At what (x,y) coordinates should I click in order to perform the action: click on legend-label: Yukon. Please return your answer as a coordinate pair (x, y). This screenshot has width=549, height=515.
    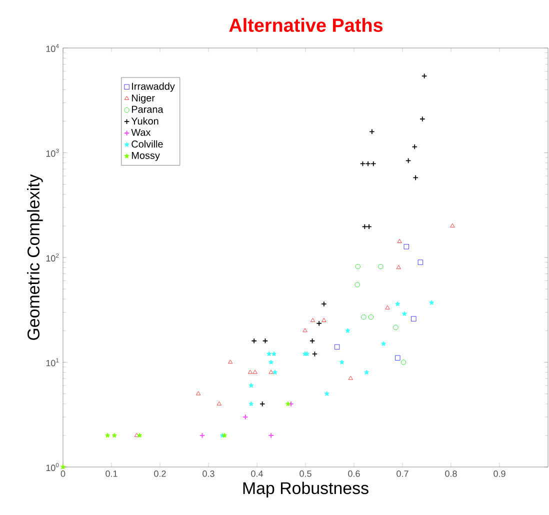
    Looking at the image, I should click on (144, 121).